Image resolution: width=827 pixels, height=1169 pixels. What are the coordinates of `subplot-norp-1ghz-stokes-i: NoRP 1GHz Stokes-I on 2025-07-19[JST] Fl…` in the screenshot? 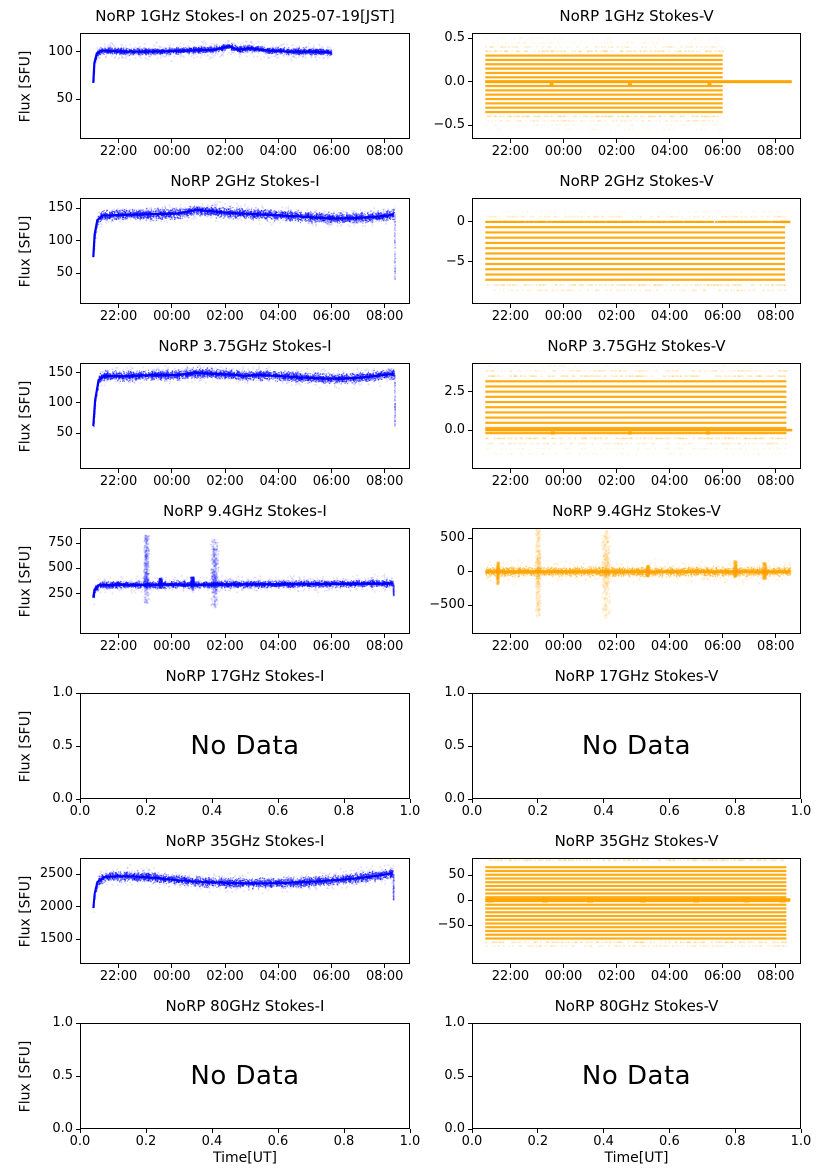 It's located at (413, 82).